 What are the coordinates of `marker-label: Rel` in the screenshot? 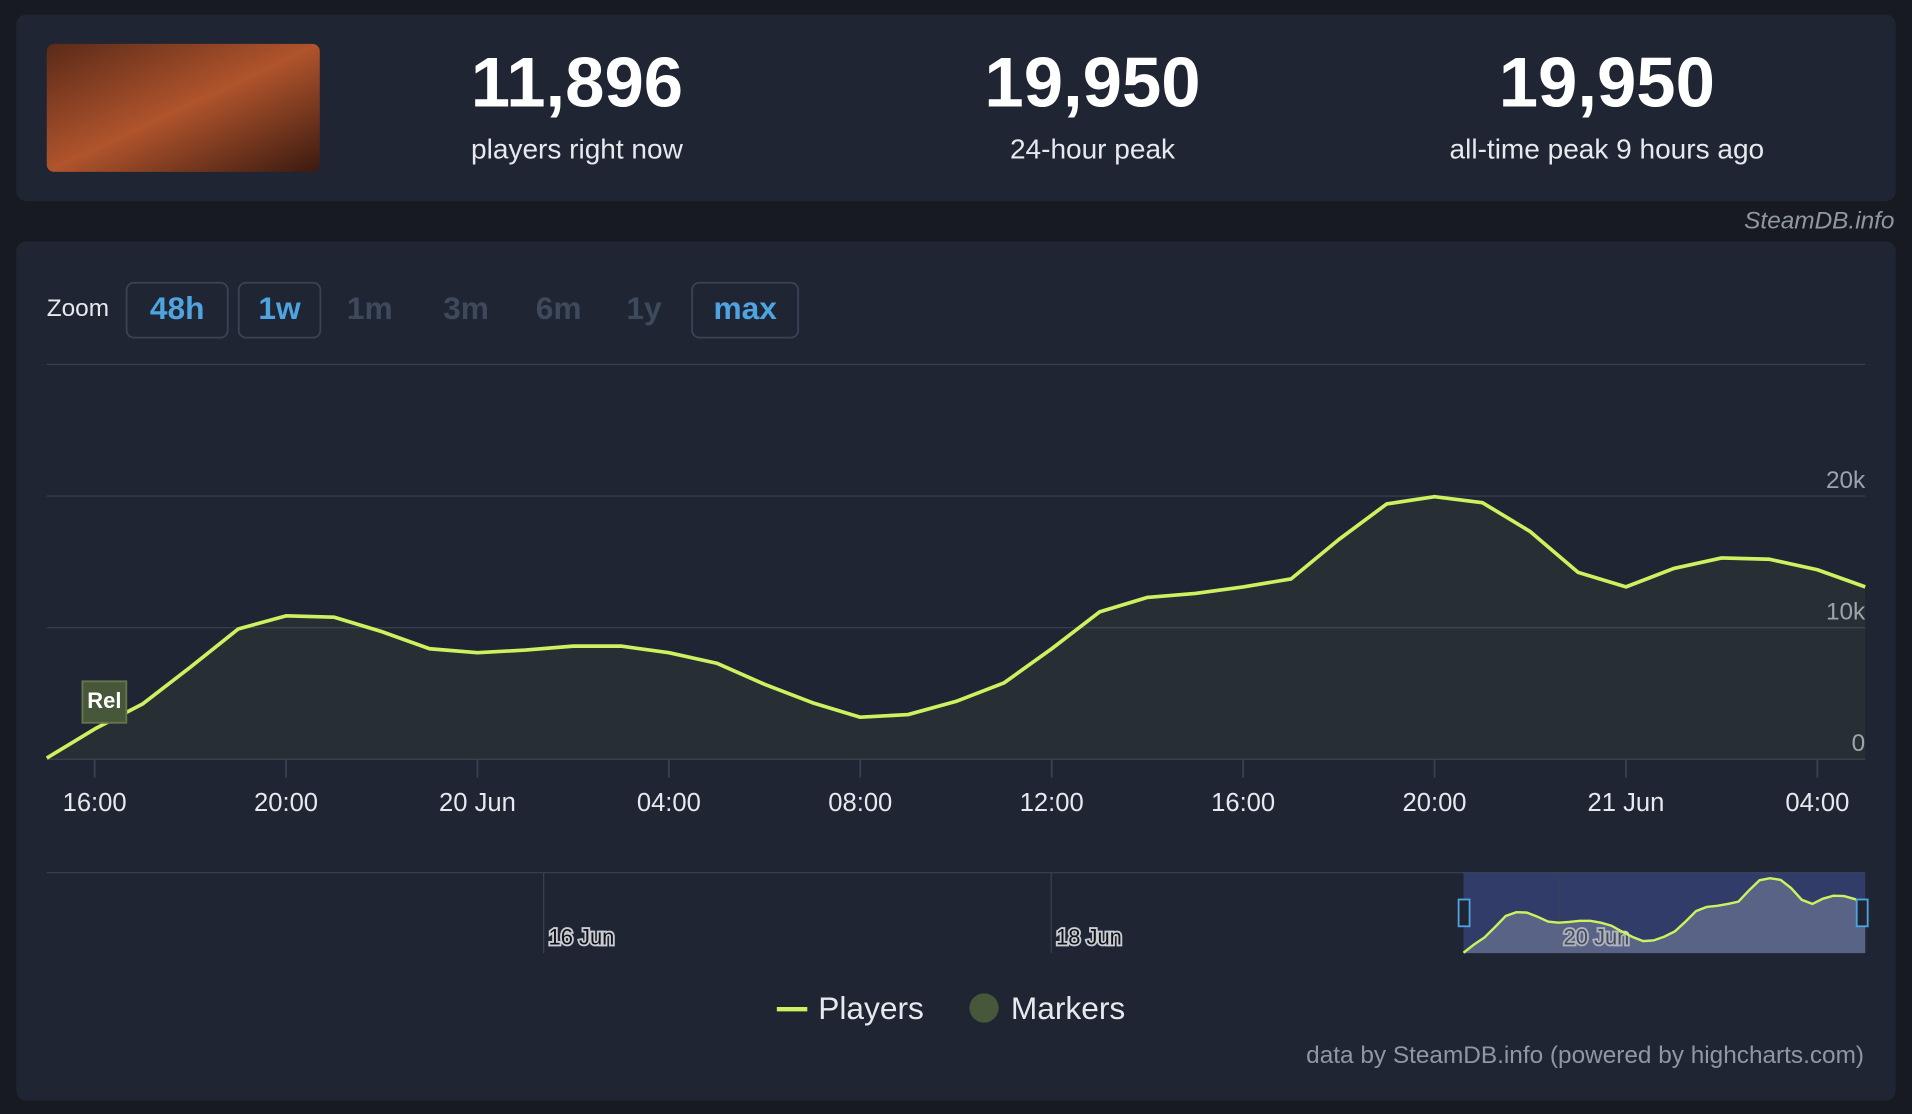 It's located at (104, 700).